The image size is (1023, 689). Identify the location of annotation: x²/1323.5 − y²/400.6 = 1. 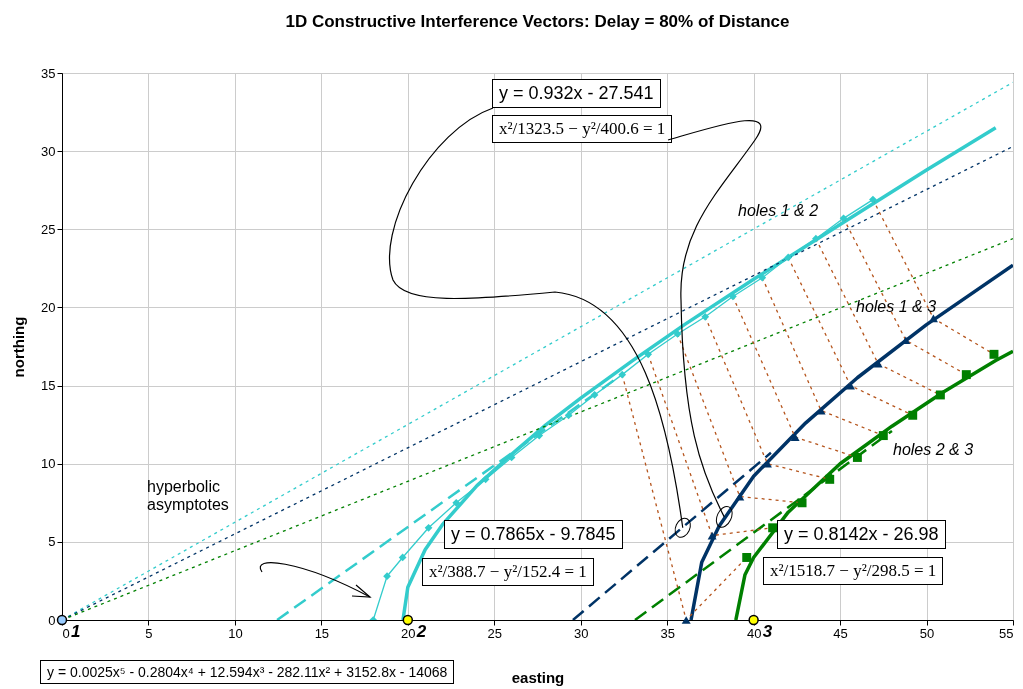
(582, 129).